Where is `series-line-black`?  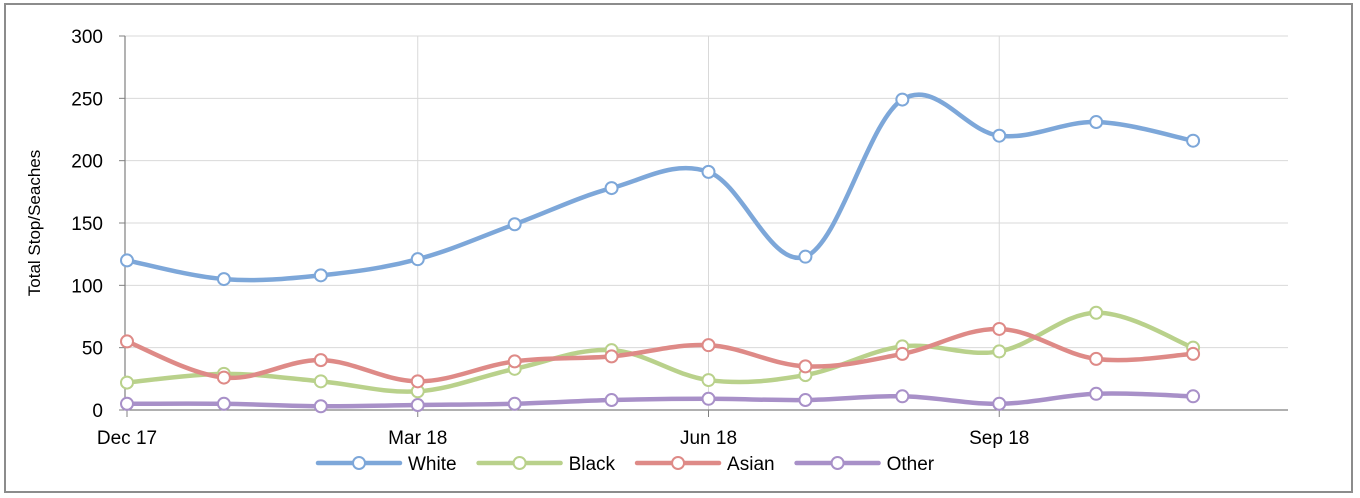 series-line-black is located at coordinates (660, 352).